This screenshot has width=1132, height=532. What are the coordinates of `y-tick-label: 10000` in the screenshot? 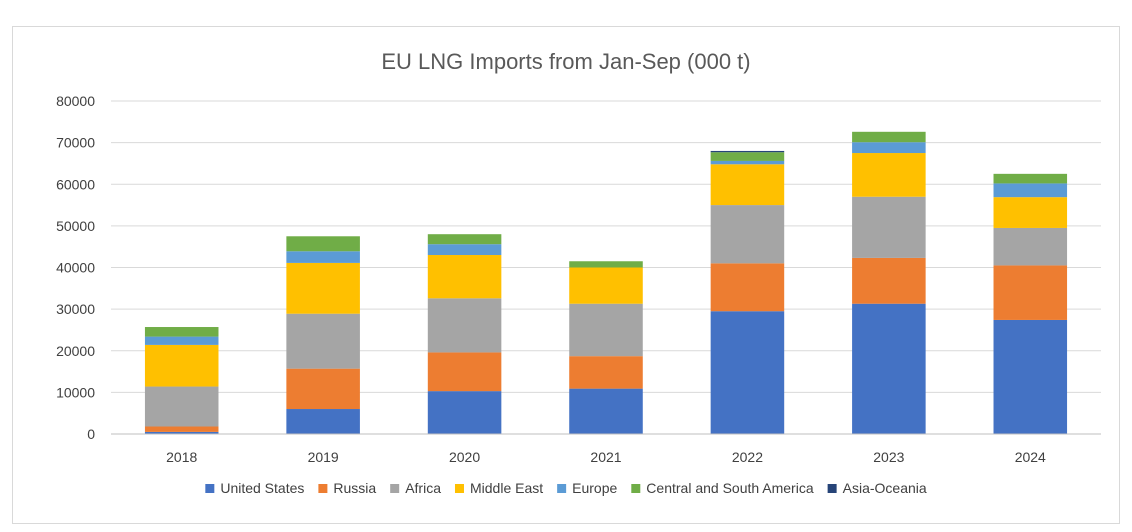 It's located at (75, 392).